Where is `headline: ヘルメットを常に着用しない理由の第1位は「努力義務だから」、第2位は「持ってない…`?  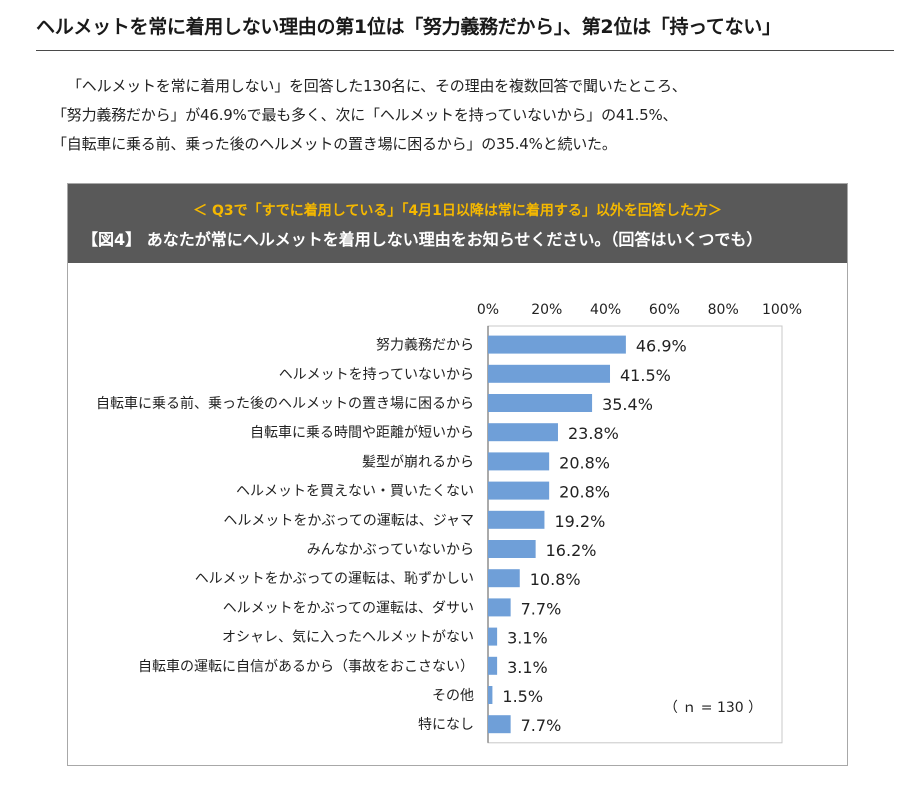 headline: ヘルメットを常に着用しない理由の第1位は「努力義務だから」、第2位は「持ってない… is located at coordinates (408, 27).